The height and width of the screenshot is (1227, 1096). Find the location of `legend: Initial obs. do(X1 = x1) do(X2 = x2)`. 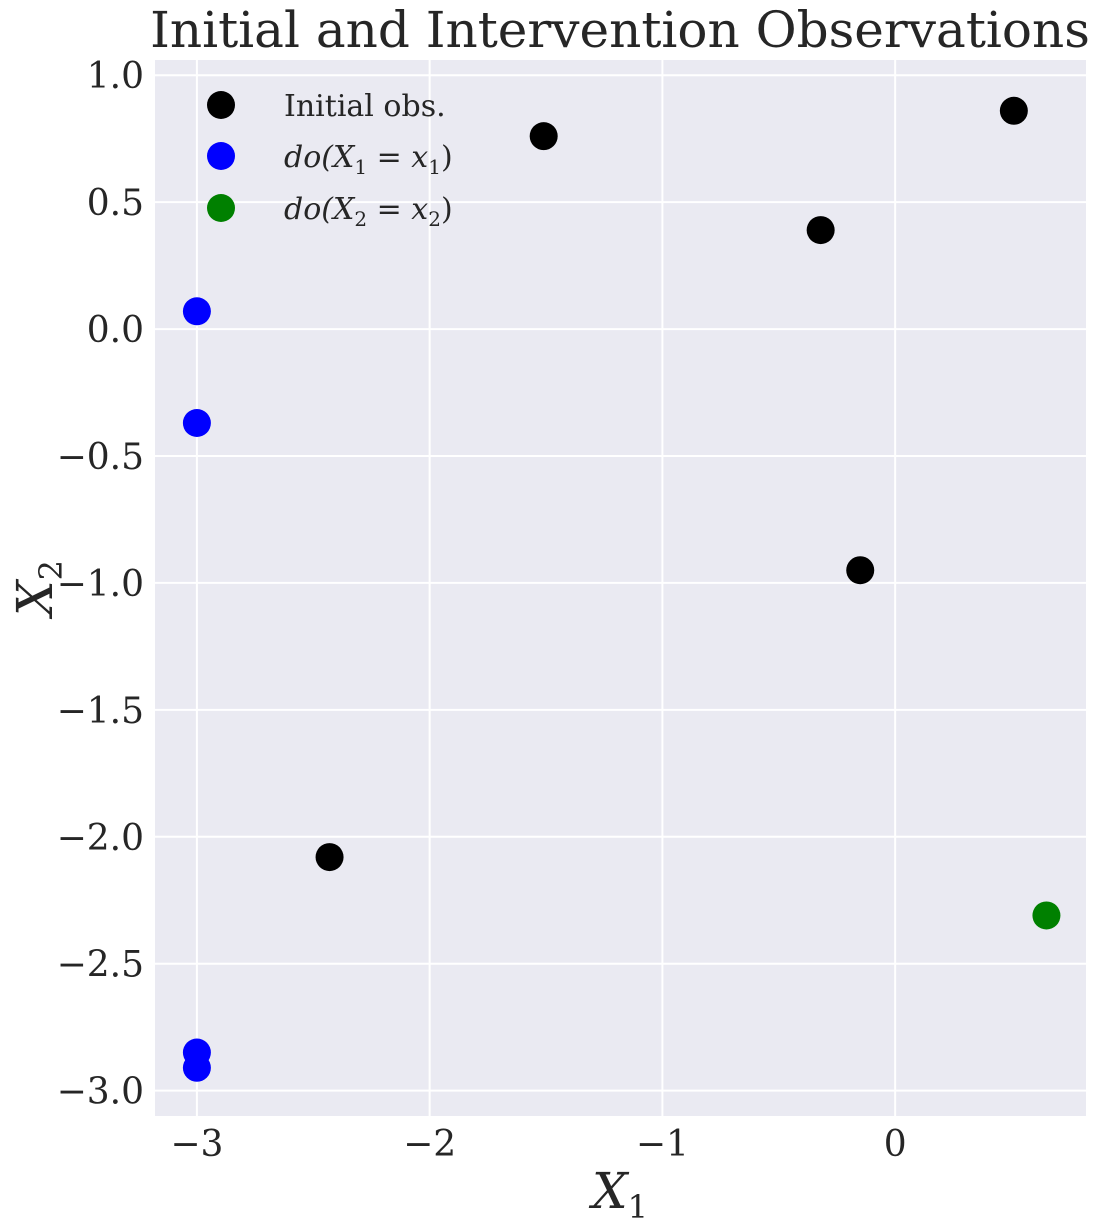

legend: Initial obs. do(X1 = x1) do(X2 = x2) is located at coordinates (330, 160).